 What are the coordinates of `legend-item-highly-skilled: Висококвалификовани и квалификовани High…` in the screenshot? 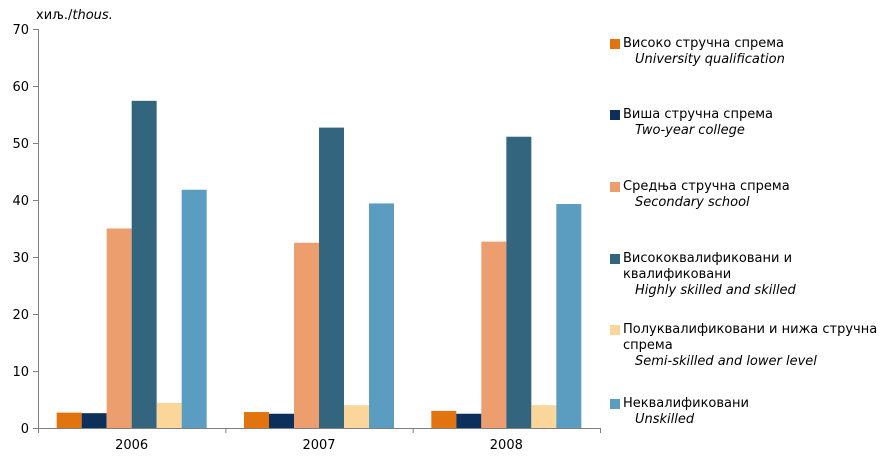 It's located at (753, 275).